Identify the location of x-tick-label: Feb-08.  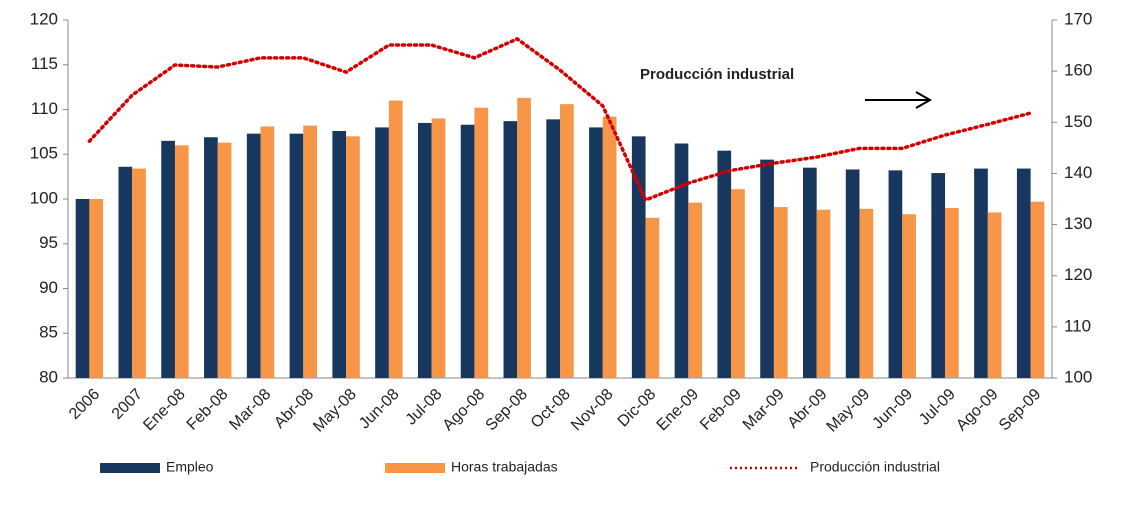
(208, 410).